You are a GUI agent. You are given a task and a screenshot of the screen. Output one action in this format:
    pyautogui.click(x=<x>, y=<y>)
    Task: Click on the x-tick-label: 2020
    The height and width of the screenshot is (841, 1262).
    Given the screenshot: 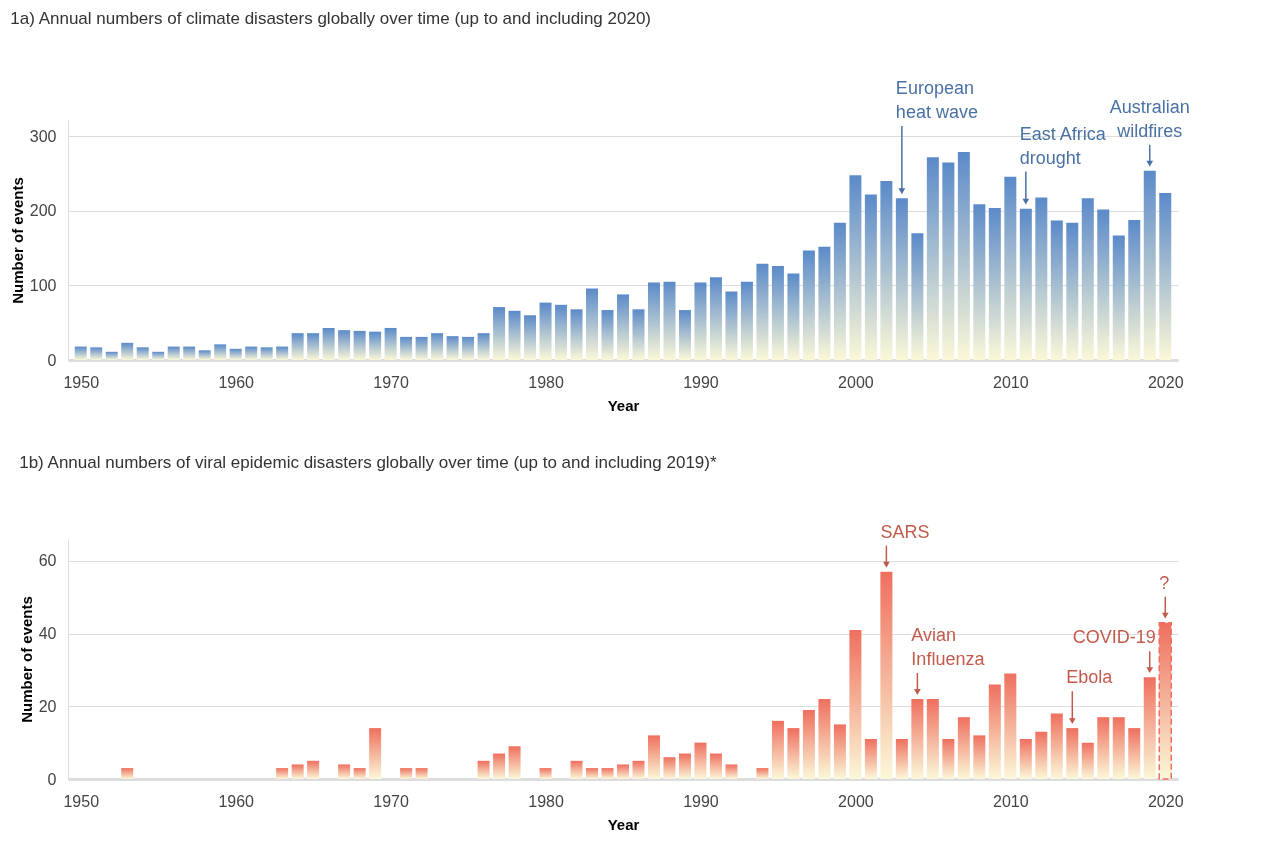 What is the action you would take?
    pyautogui.click(x=1165, y=801)
    